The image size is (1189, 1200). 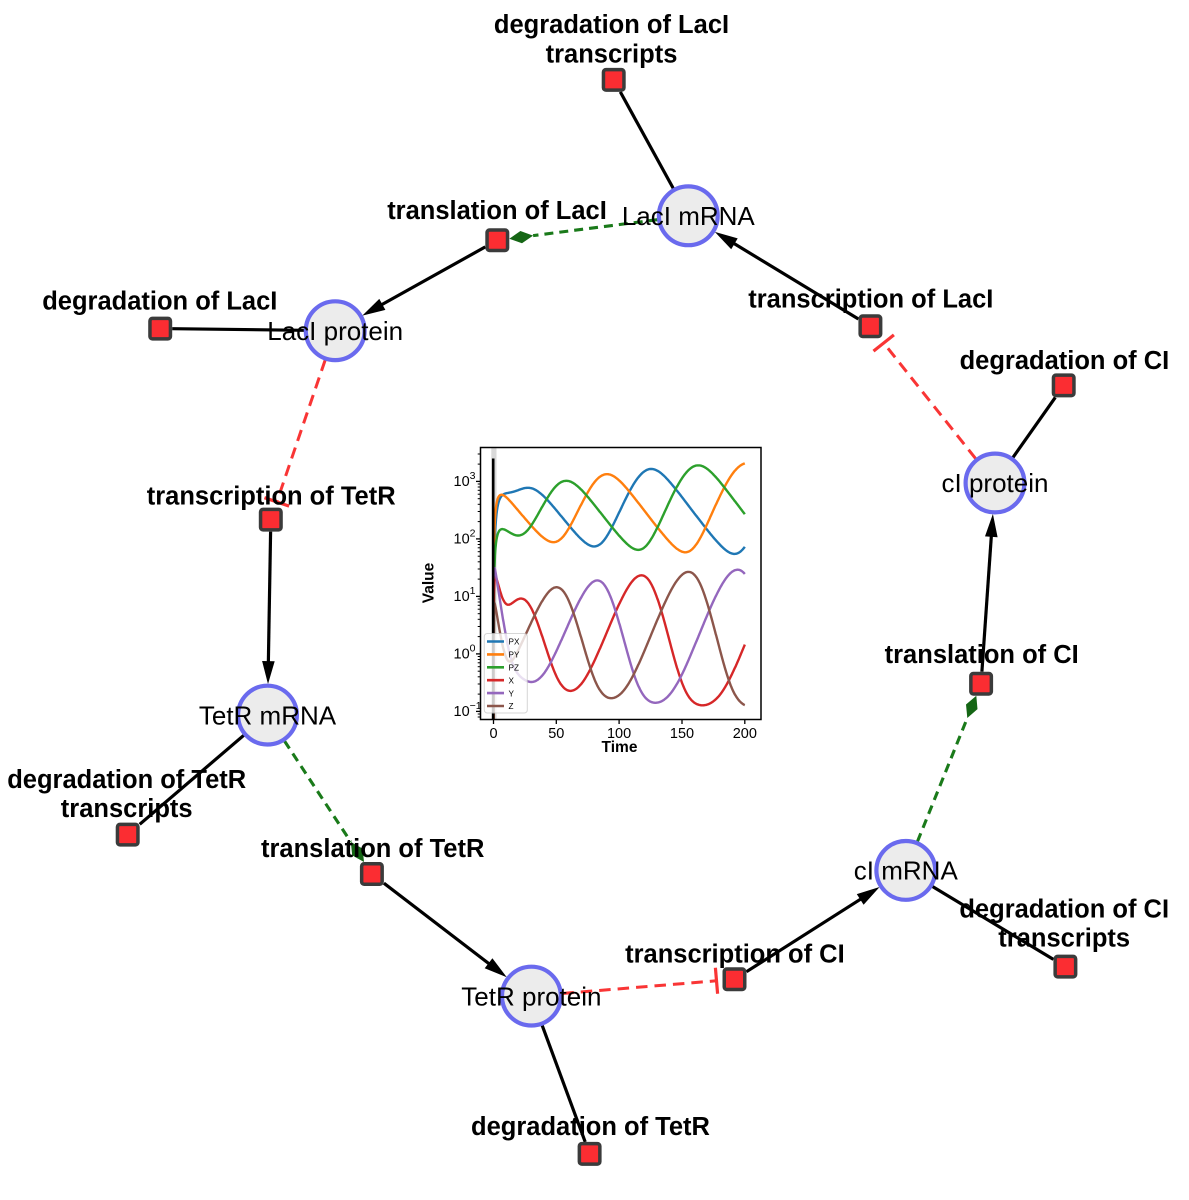 What do you see at coordinates (735, 955) in the screenshot?
I see `svg-text: transcription of CI` at bounding box center [735, 955].